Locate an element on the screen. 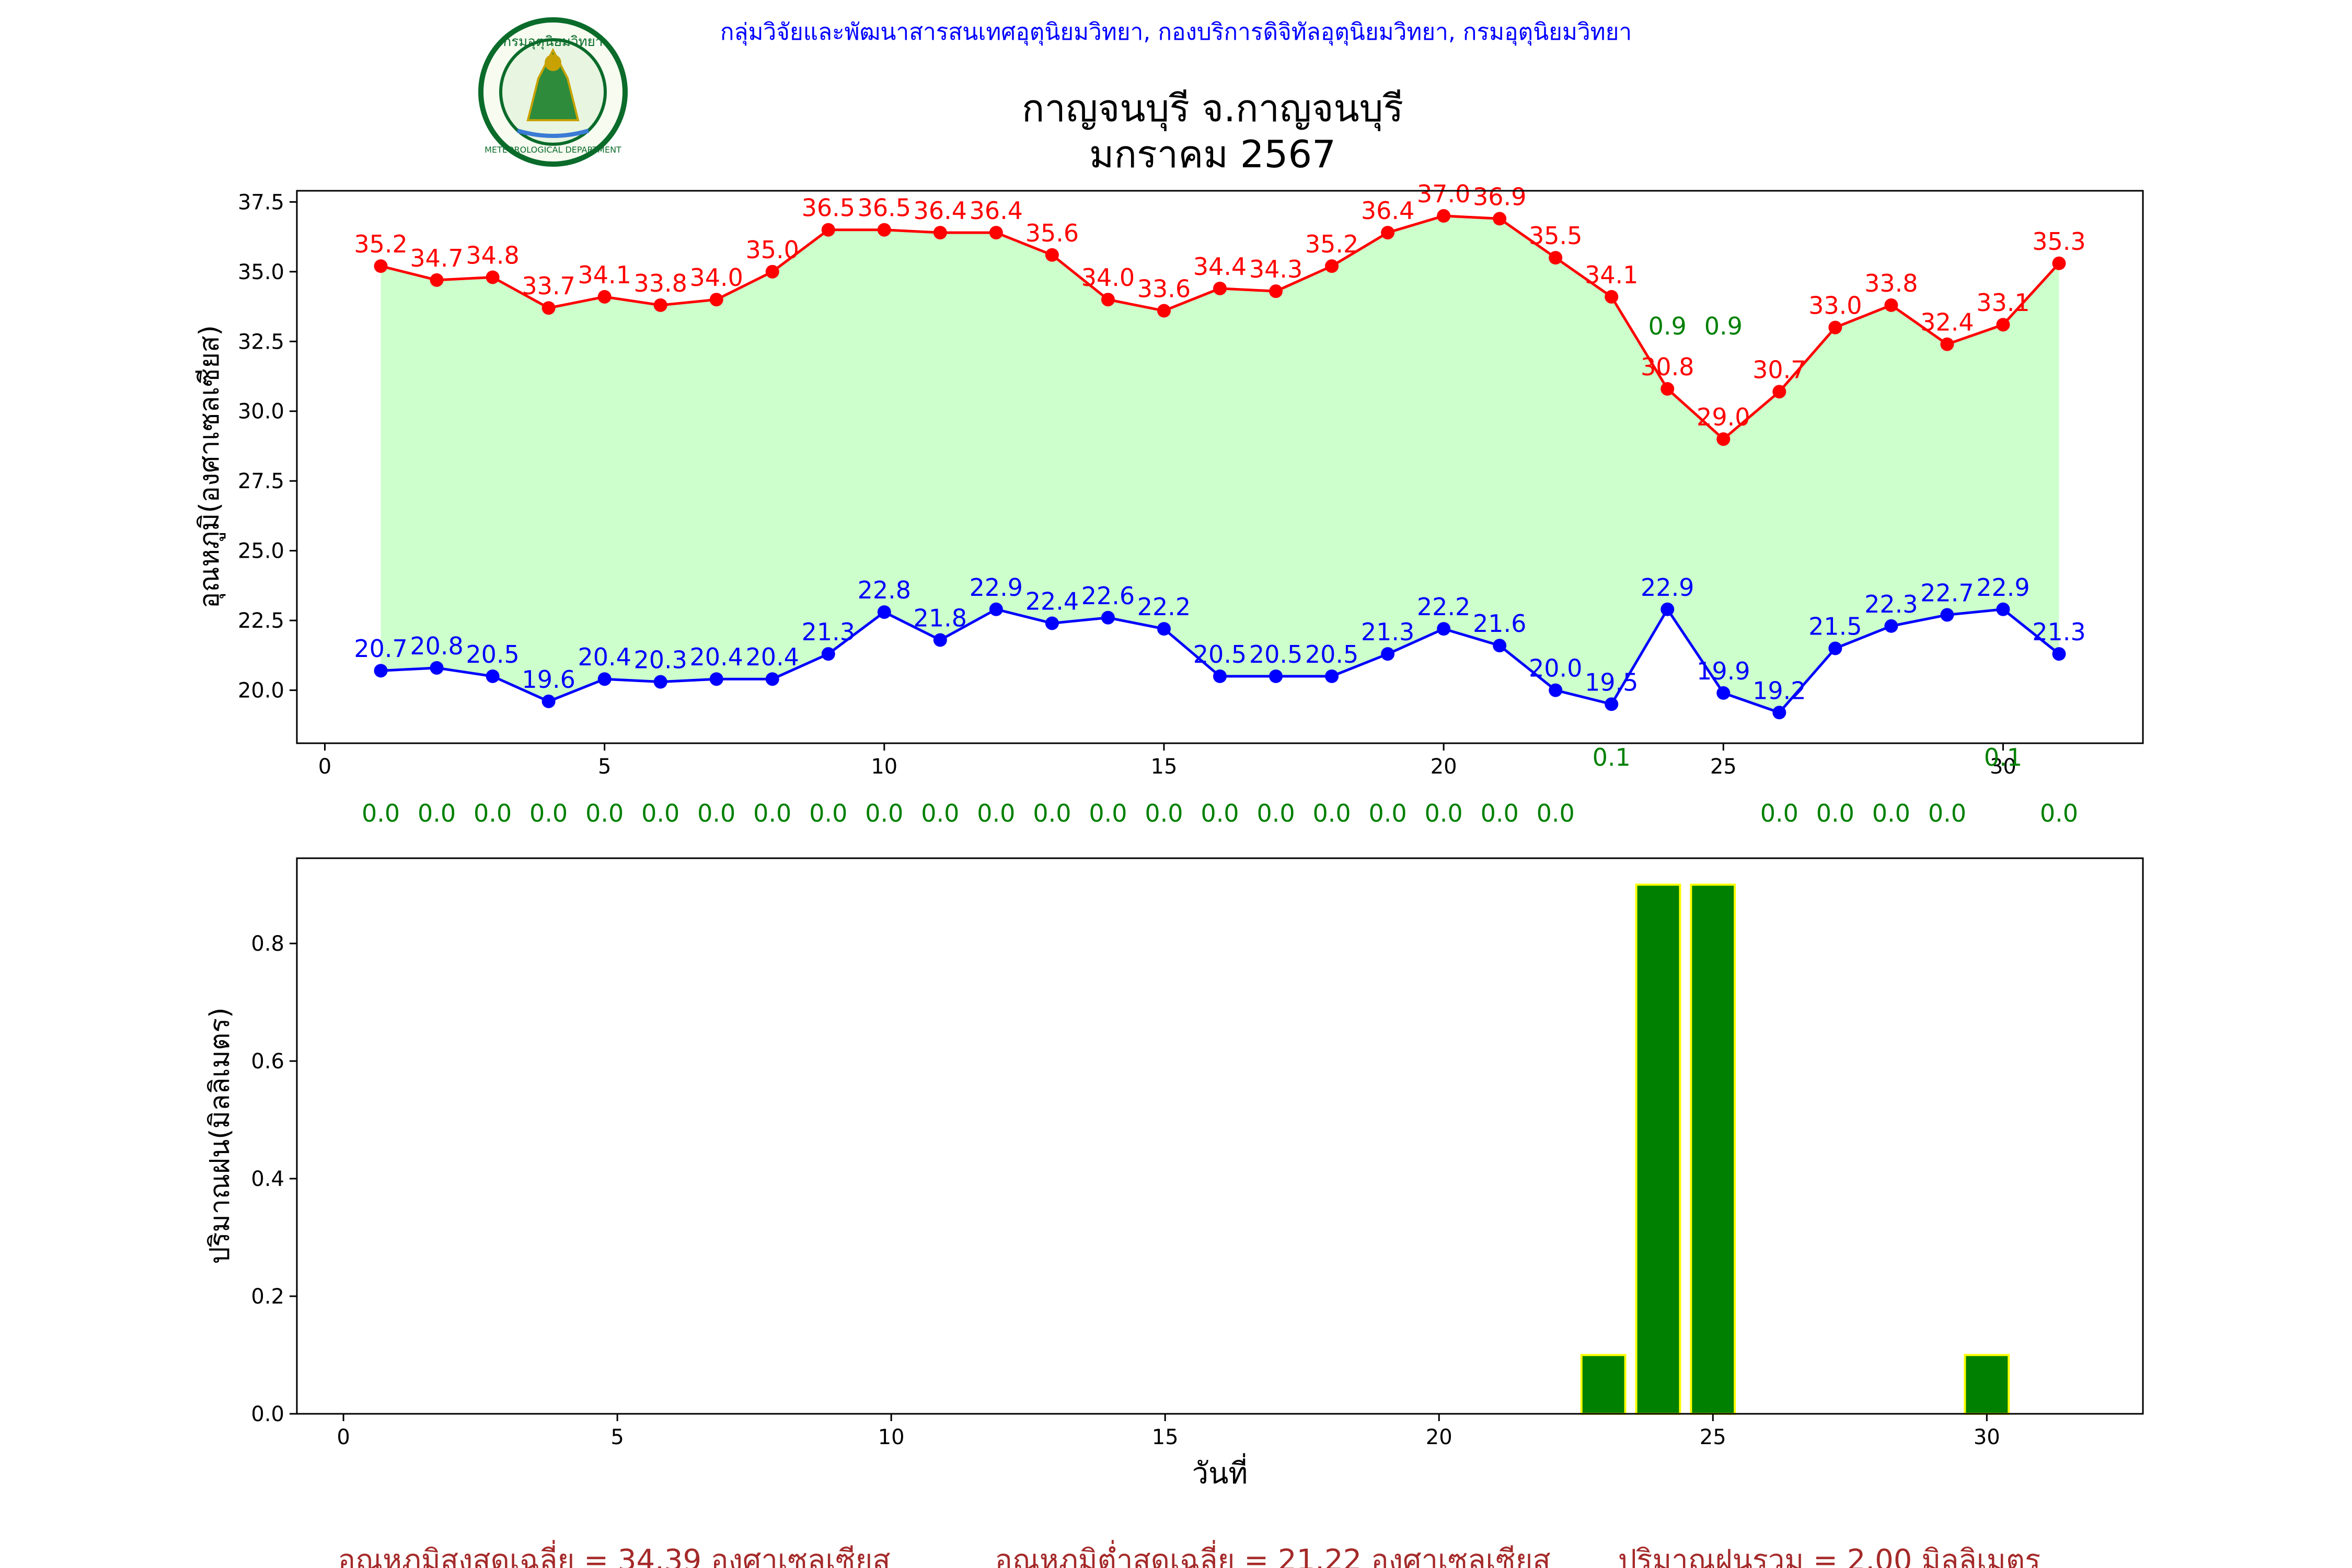 The image size is (2352, 1568). rainfall-x-tick-label: 15 is located at coordinates (1165, 1437).